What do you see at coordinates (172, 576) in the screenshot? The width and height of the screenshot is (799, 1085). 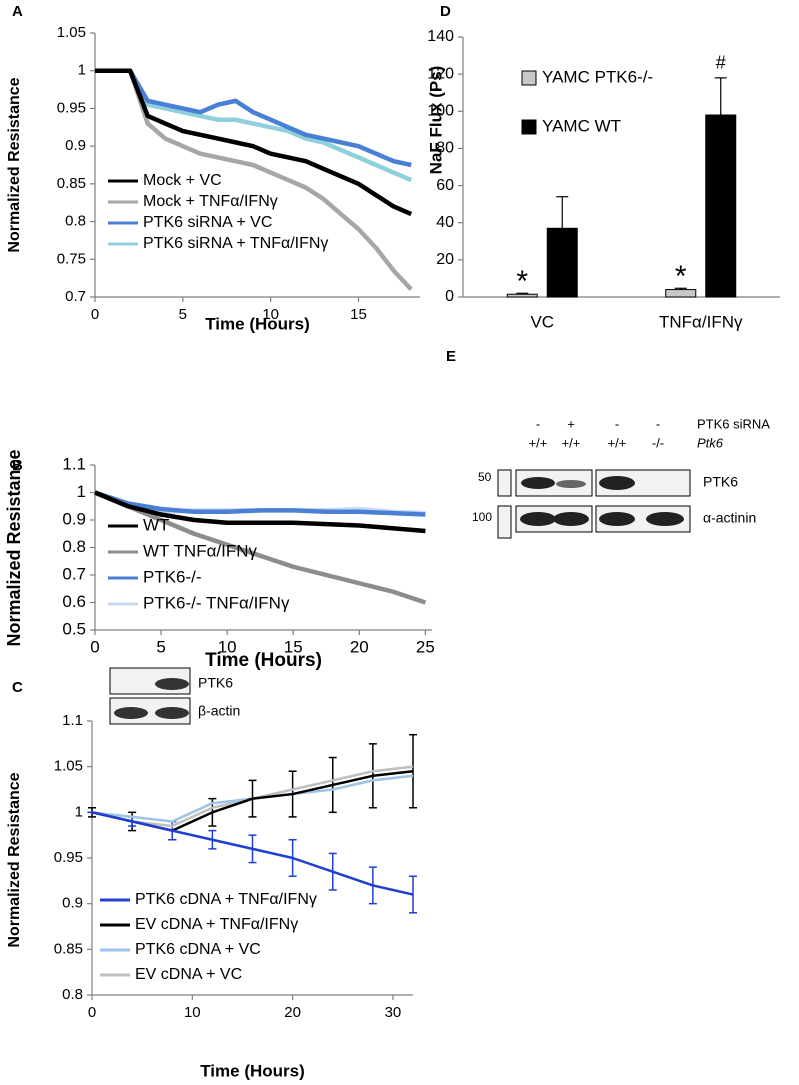 I see `legend-label: PTK6-/-` at bounding box center [172, 576].